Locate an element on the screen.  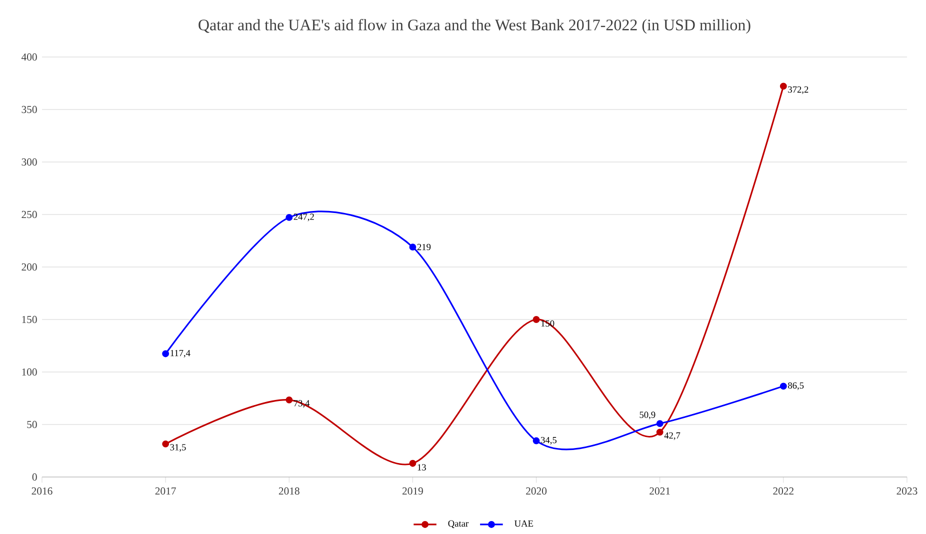
y-tick-label: 400 is located at coordinates (29, 57).